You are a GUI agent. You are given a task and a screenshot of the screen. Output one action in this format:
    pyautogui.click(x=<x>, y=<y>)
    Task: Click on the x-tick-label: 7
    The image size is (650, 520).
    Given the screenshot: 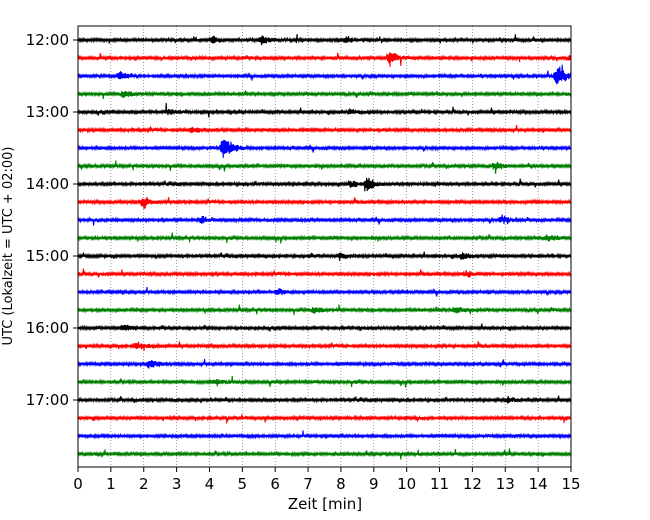 What is the action you would take?
    pyautogui.click(x=308, y=484)
    